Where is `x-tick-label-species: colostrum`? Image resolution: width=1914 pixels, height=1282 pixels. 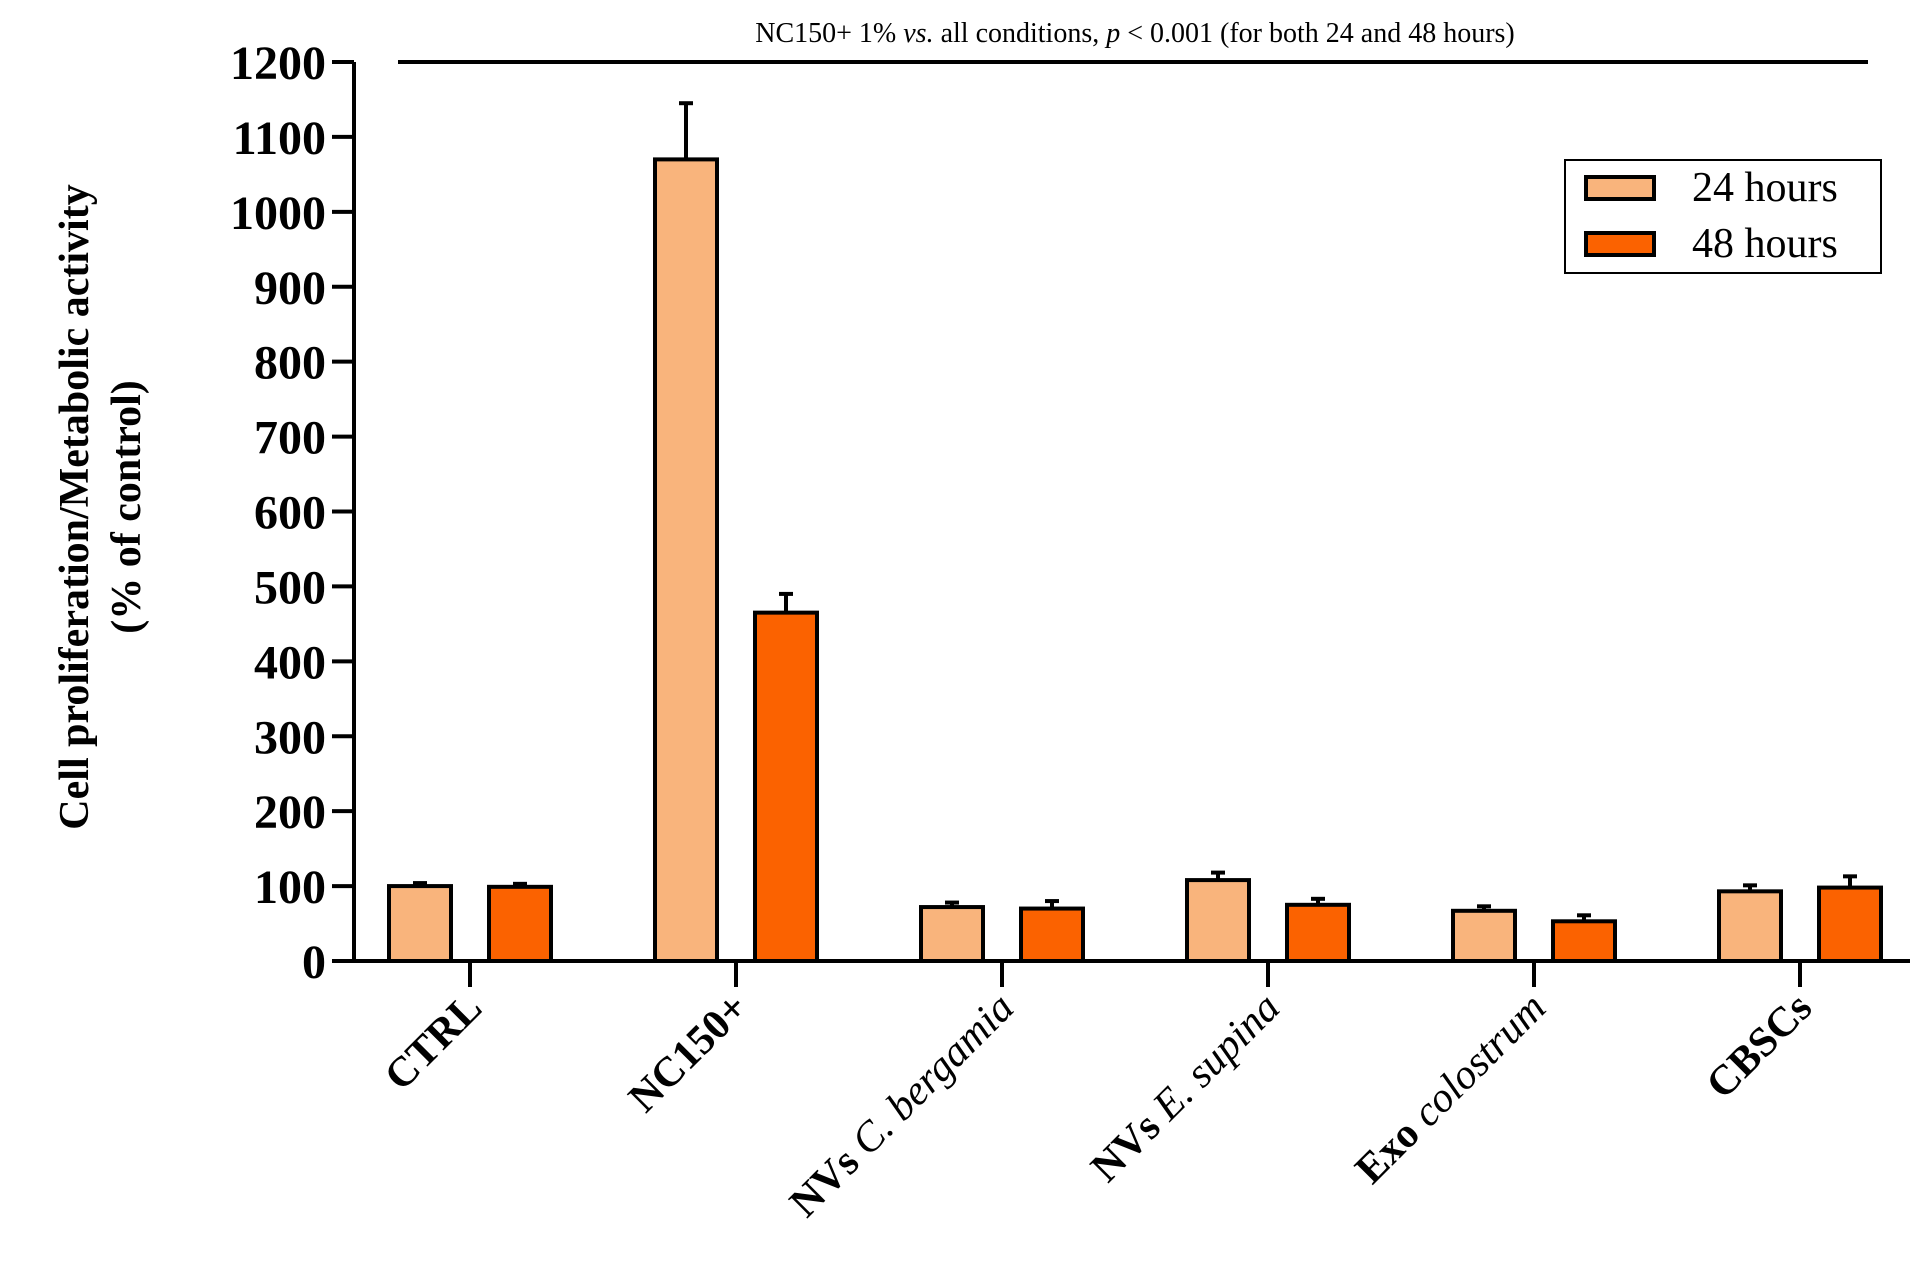 x-tick-label-species: colostrum is located at coordinates (1479, 1060).